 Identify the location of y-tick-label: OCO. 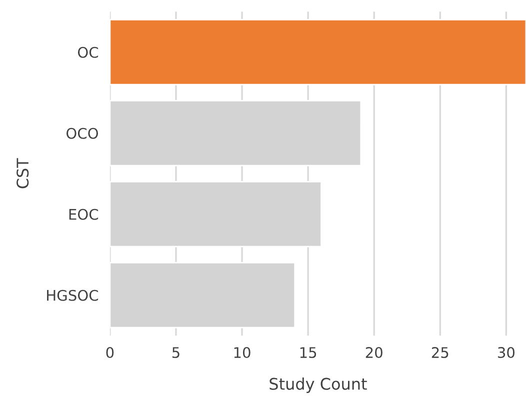
(82, 133).